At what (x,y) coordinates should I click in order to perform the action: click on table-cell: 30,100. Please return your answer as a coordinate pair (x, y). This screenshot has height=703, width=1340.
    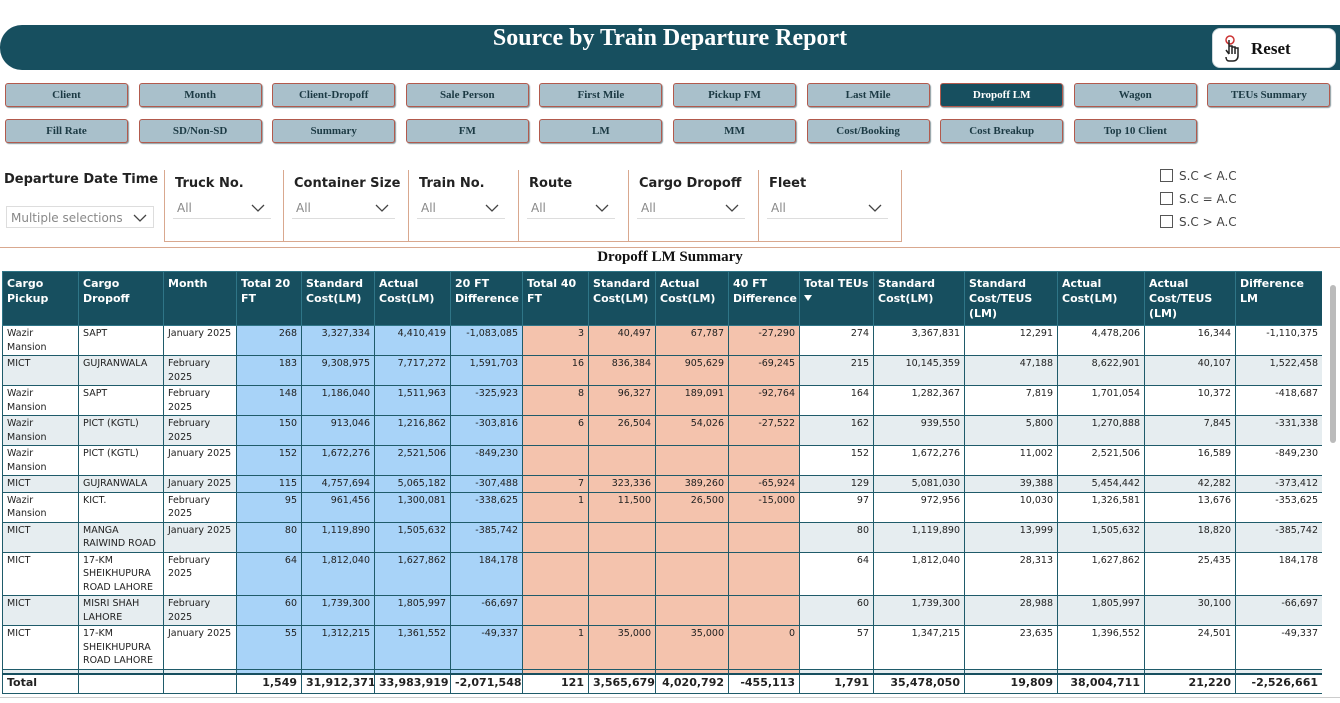
    Looking at the image, I should click on (1190, 610).